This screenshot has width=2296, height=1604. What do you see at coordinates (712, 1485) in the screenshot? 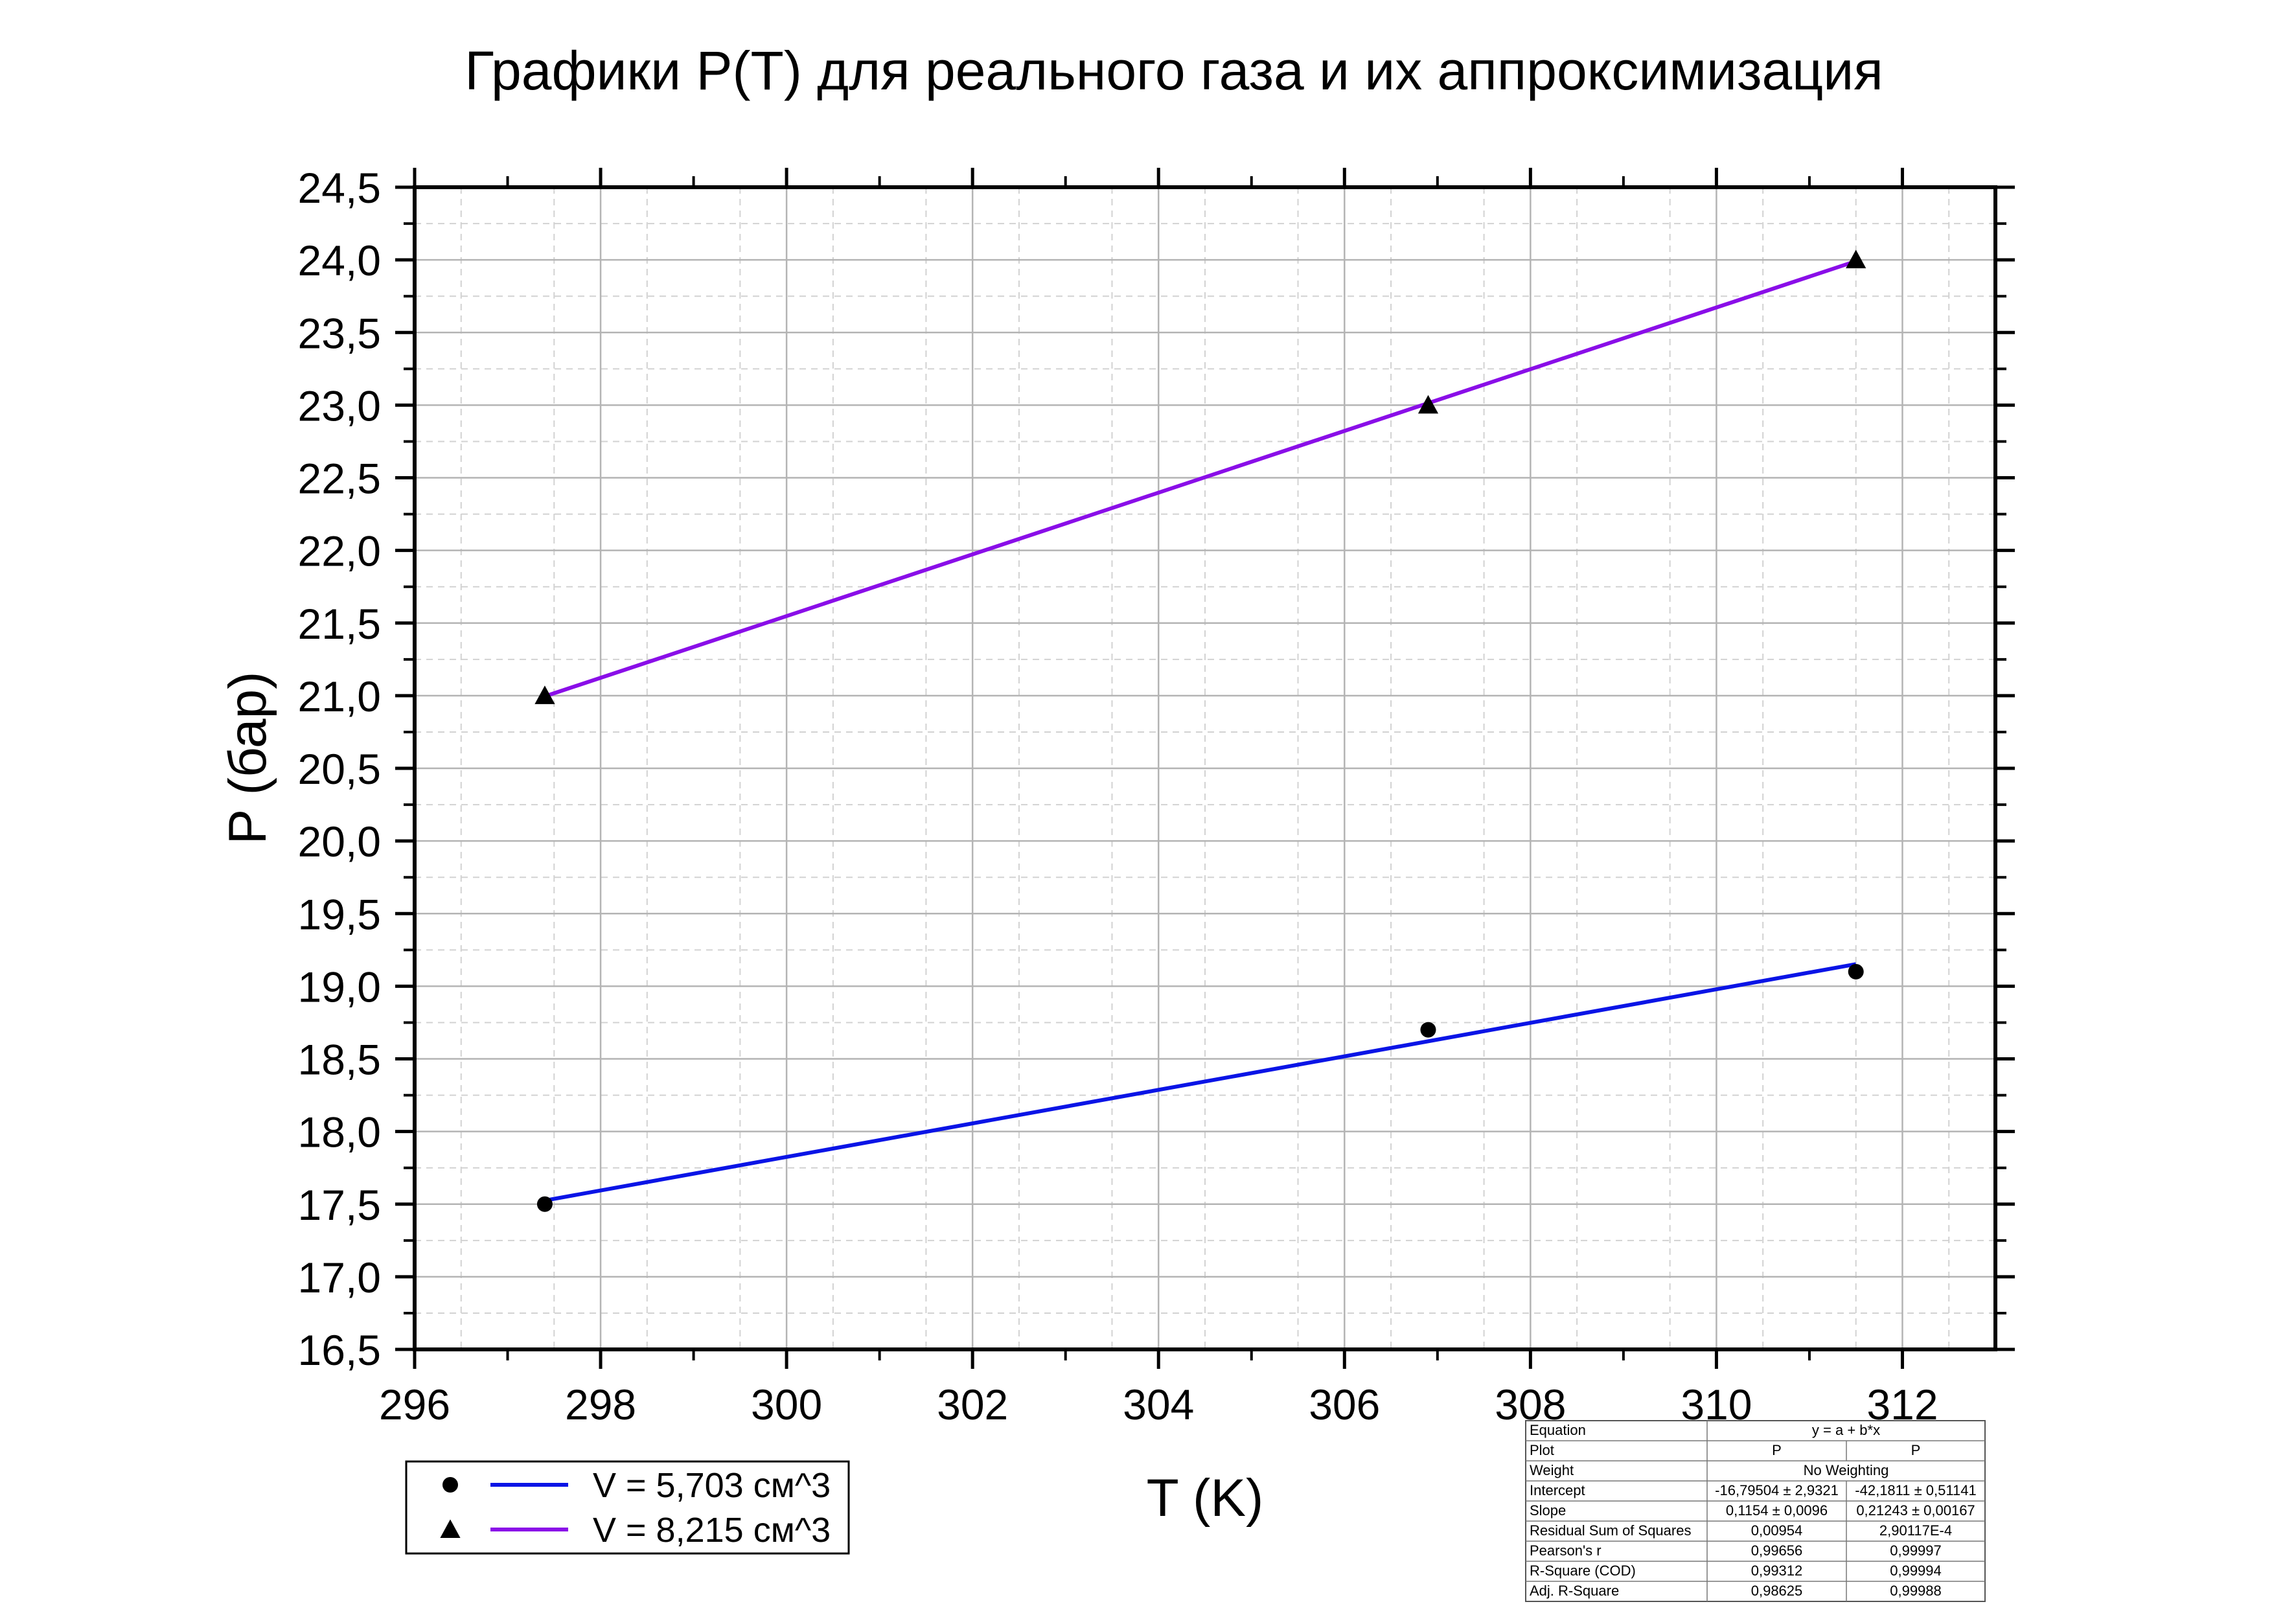
I see `legend-label-series-1: V = 5,703 см^3` at bounding box center [712, 1485].